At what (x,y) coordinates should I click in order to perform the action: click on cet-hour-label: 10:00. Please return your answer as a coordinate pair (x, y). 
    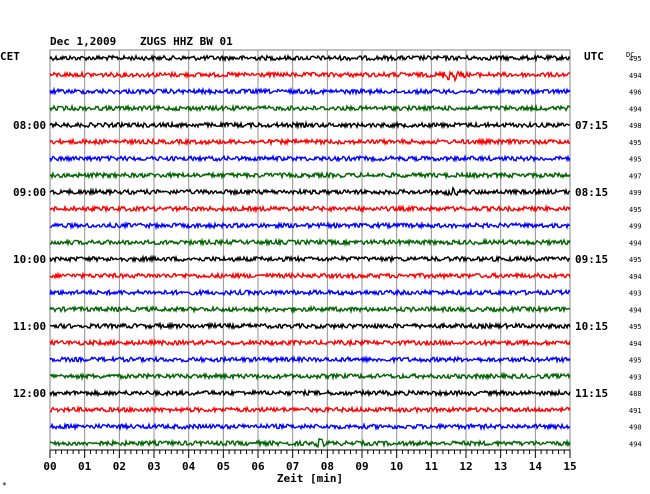
    Looking at the image, I should click on (29, 259).